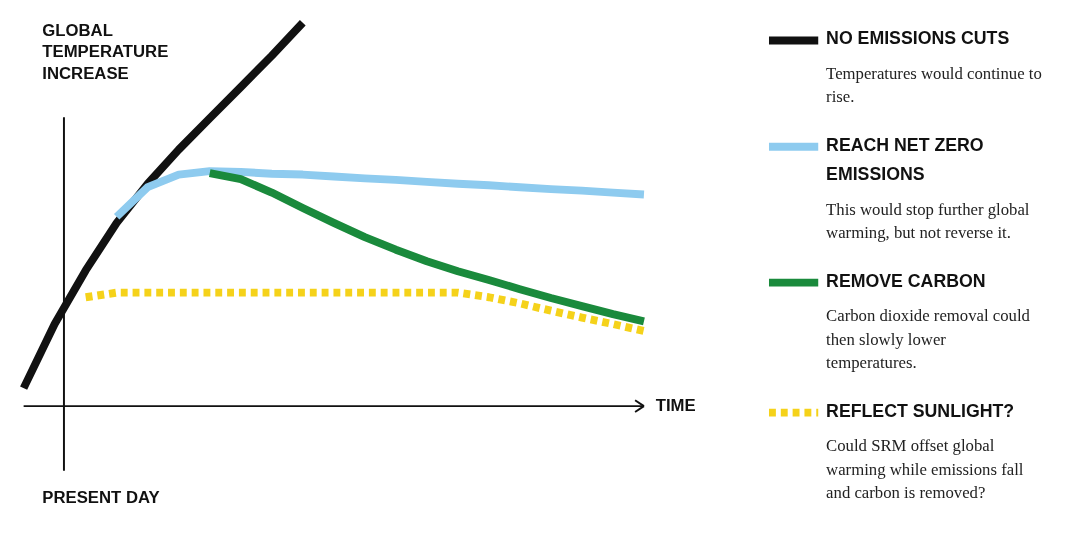 This screenshot has height=547, width=1089. What do you see at coordinates (105, 51) in the screenshot?
I see `y-axis-title: GLOBAL TEMPERATURE INCREASE` at bounding box center [105, 51].